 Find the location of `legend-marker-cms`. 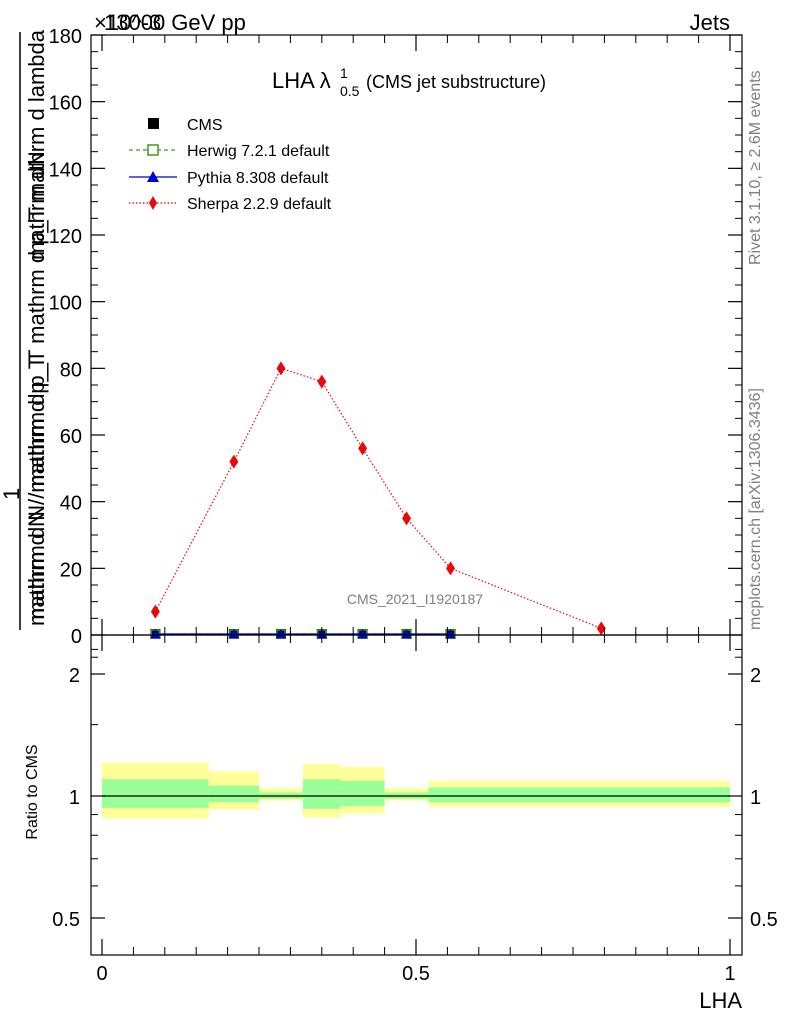

legend-marker-cms is located at coordinates (153, 123).